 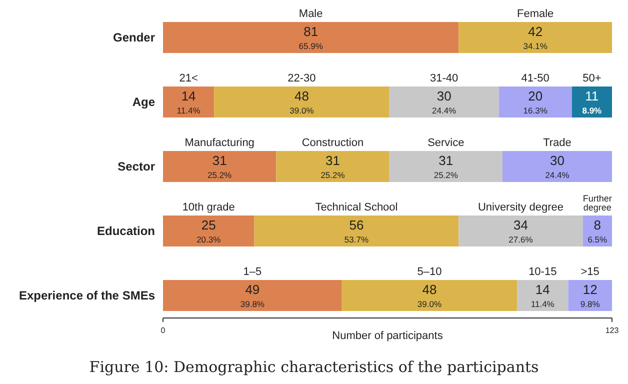 What do you see at coordinates (134, 37) in the screenshot?
I see `y-tick-label: Gender` at bounding box center [134, 37].